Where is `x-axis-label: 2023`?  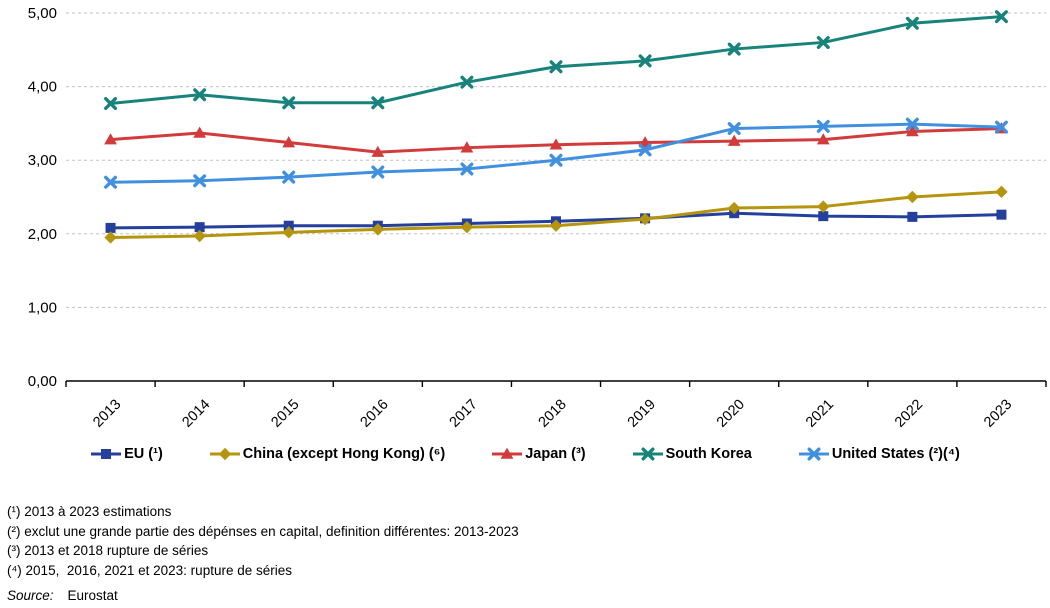 x-axis-label: 2023 is located at coordinates (998, 414).